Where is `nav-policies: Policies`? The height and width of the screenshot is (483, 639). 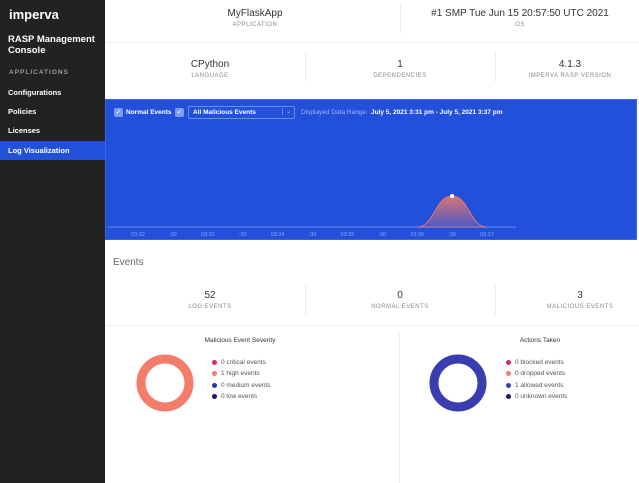
nav-policies: Policies is located at coordinates (22, 111).